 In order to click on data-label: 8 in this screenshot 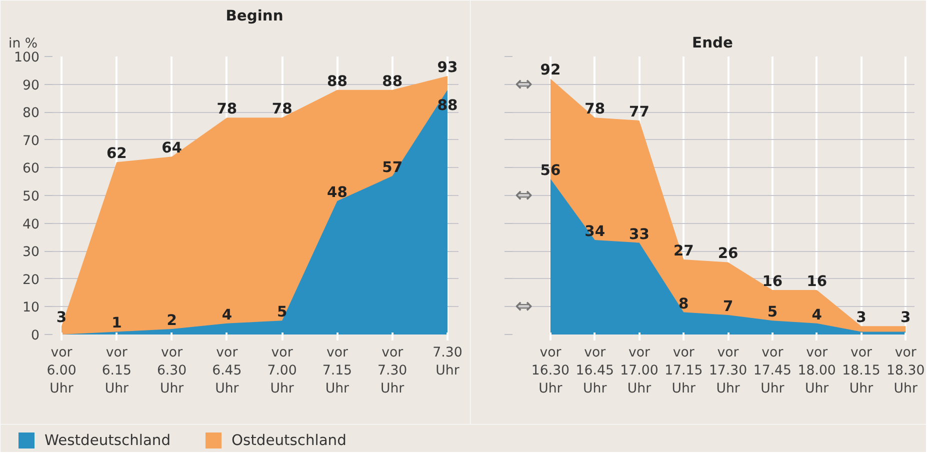, I will do `click(683, 303)`.